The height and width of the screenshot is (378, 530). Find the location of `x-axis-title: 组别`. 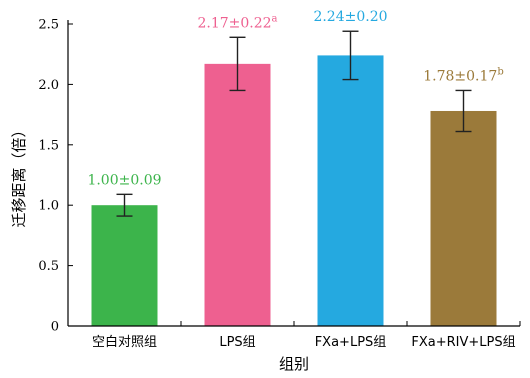

x-axis-title: 组别 is located at coordinates (294, 364).